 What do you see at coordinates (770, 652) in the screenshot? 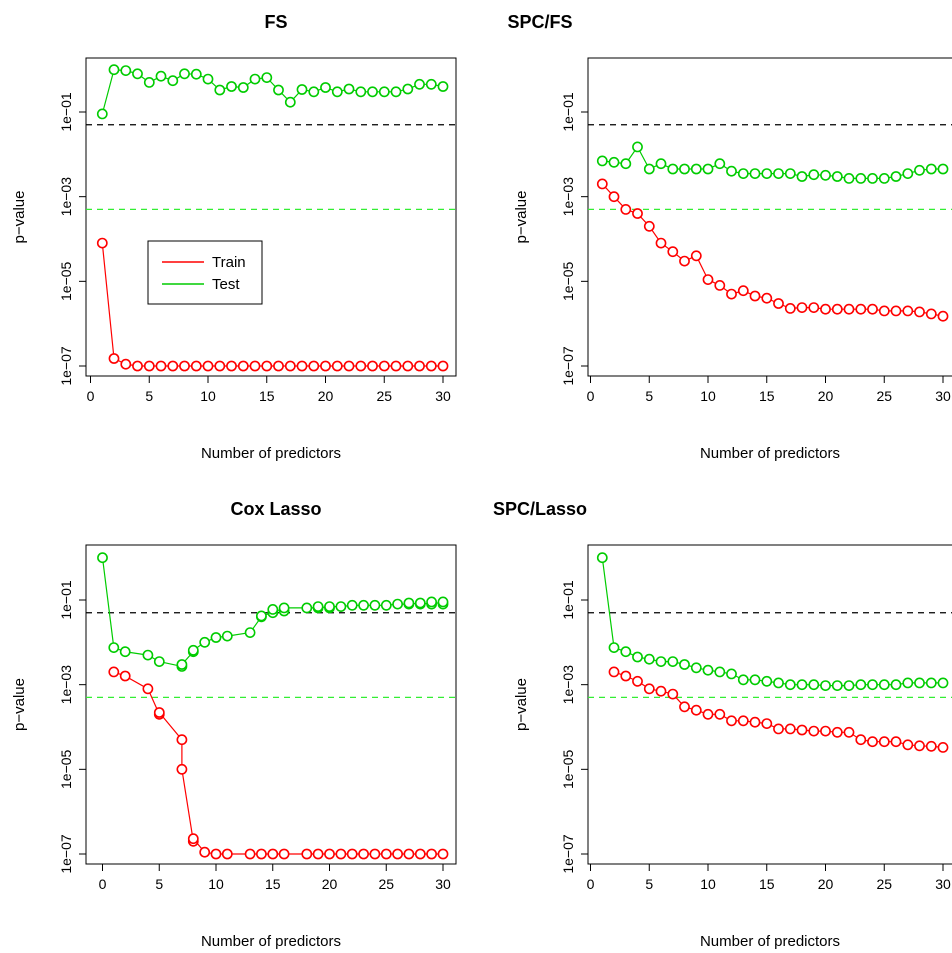
I see `plot-area` at bounding box center [770, 652].